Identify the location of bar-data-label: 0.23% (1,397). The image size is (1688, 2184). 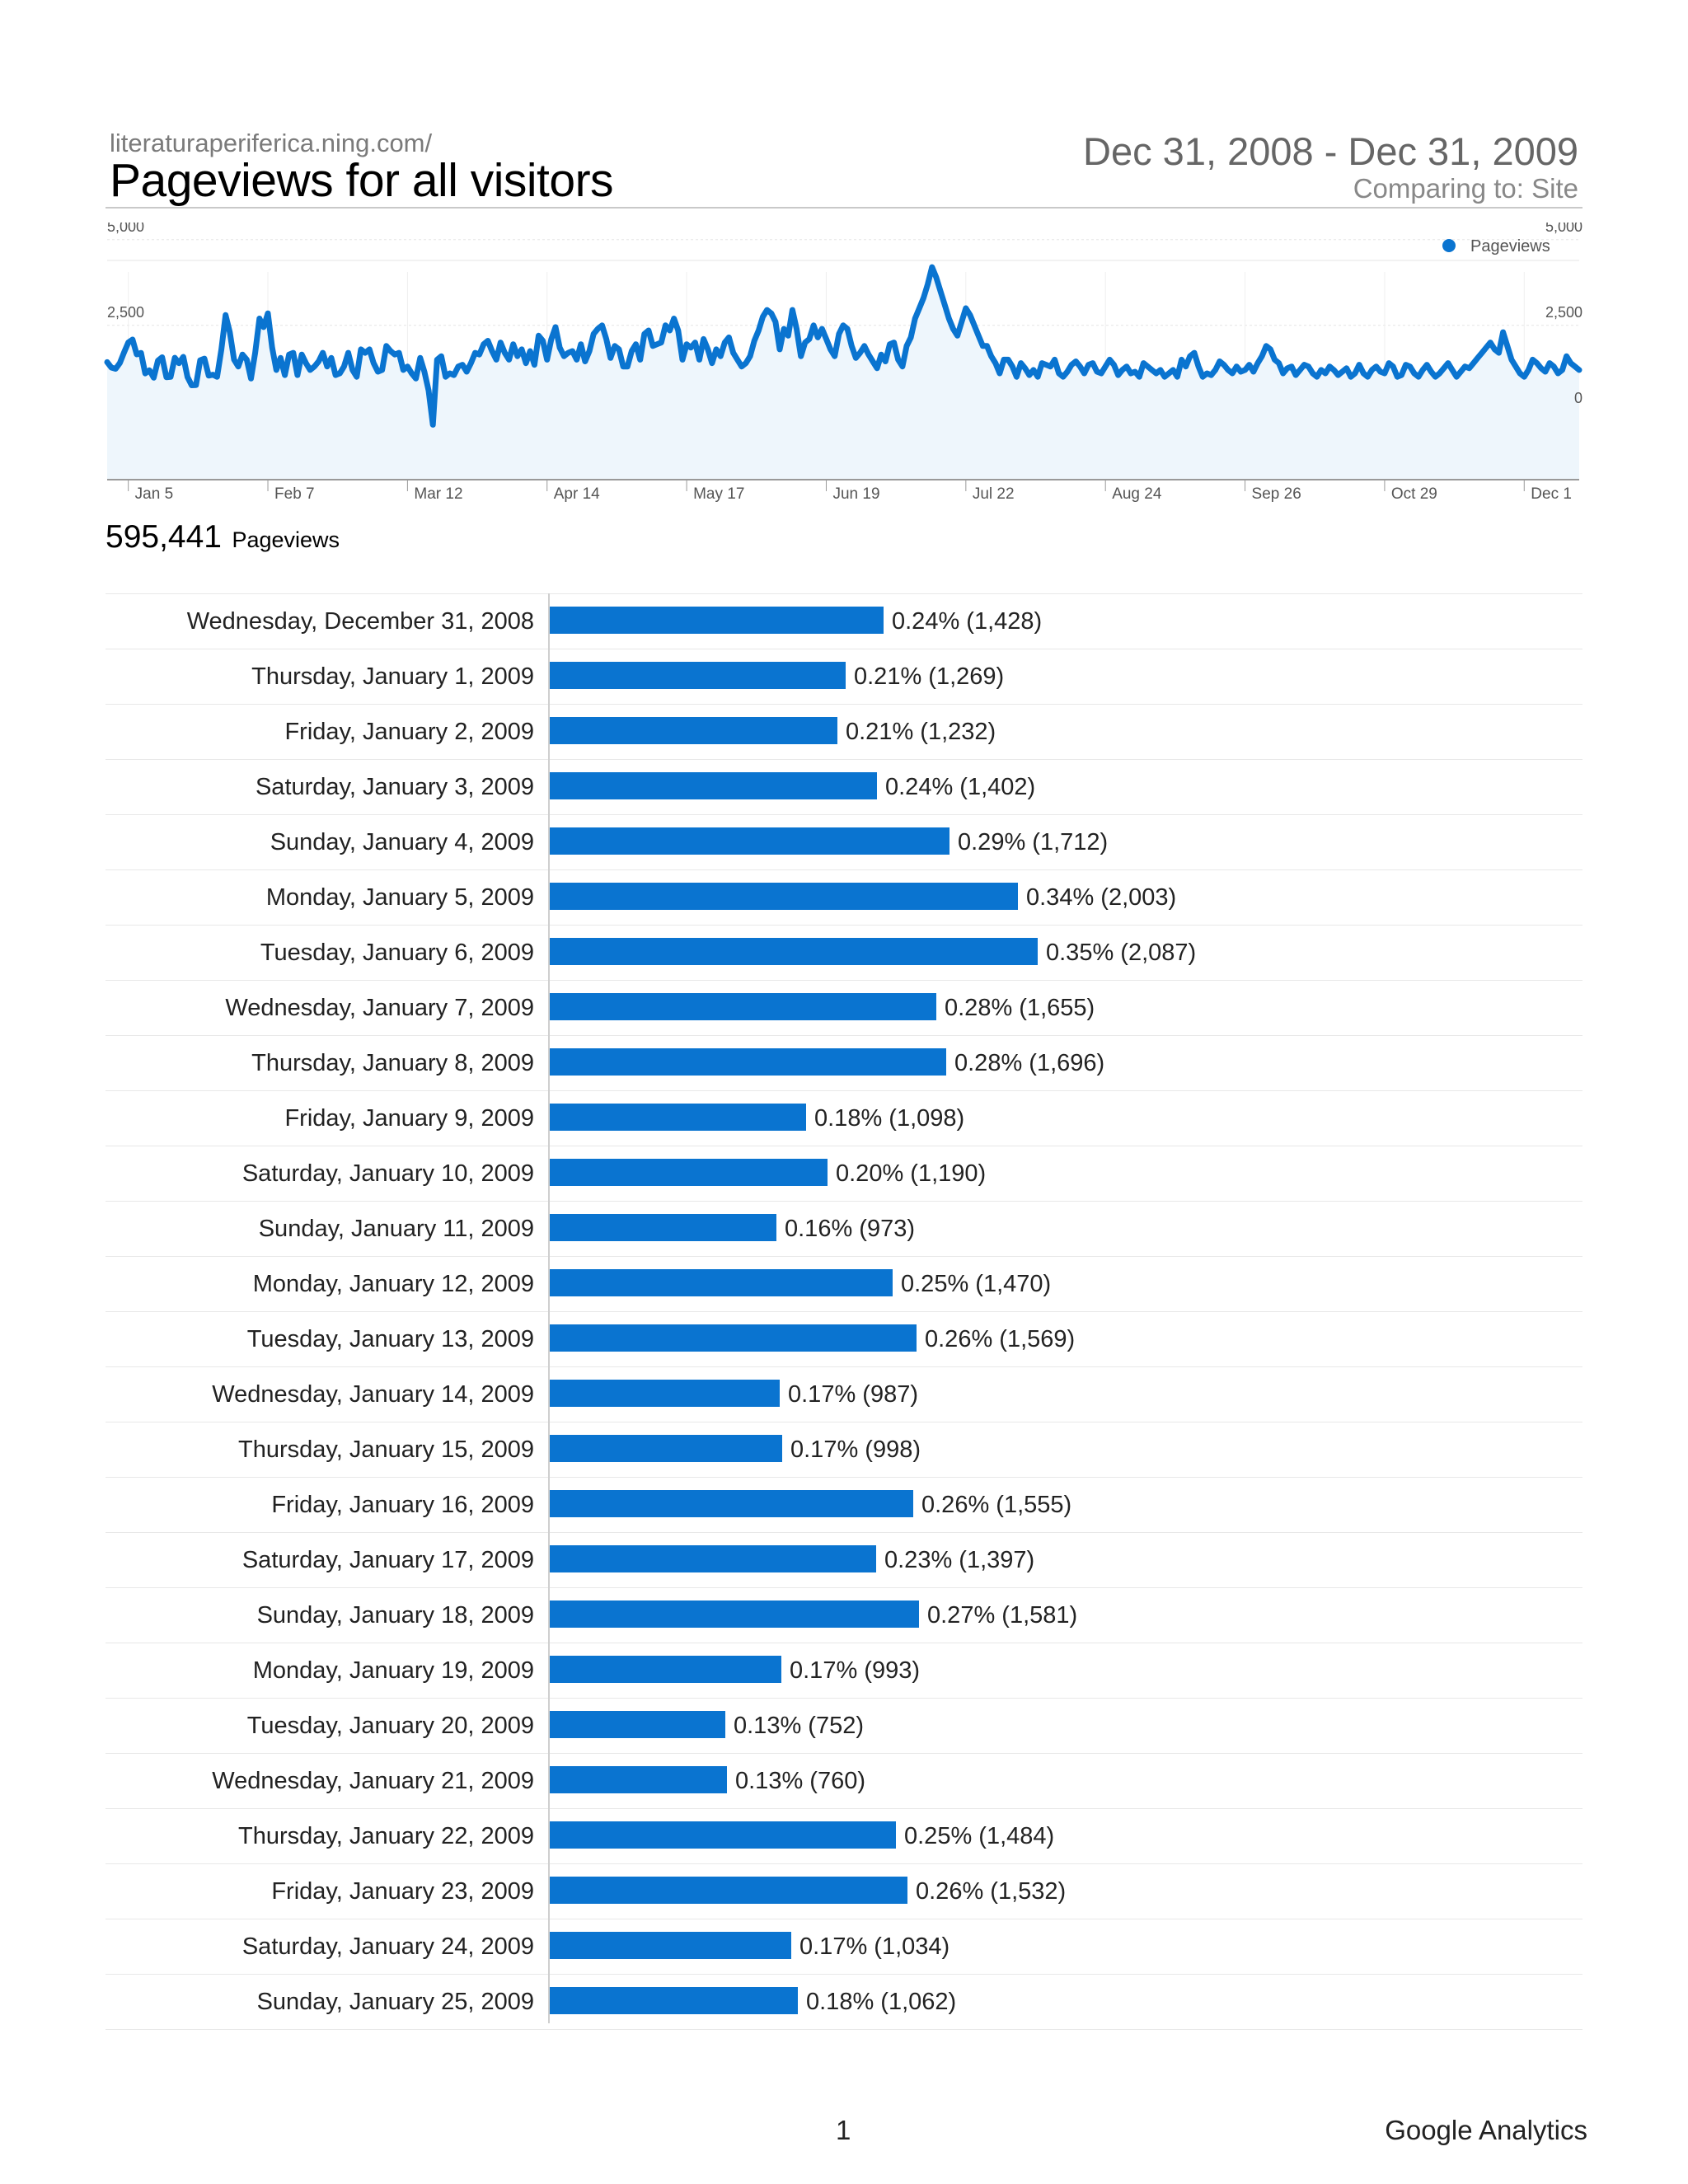
(960, 1560).